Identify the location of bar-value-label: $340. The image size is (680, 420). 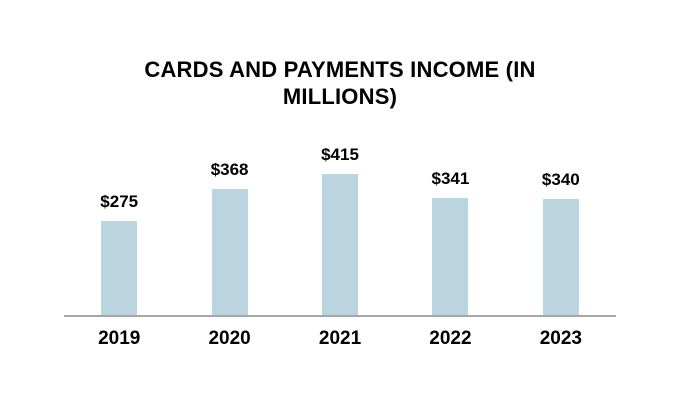
(560, 179).